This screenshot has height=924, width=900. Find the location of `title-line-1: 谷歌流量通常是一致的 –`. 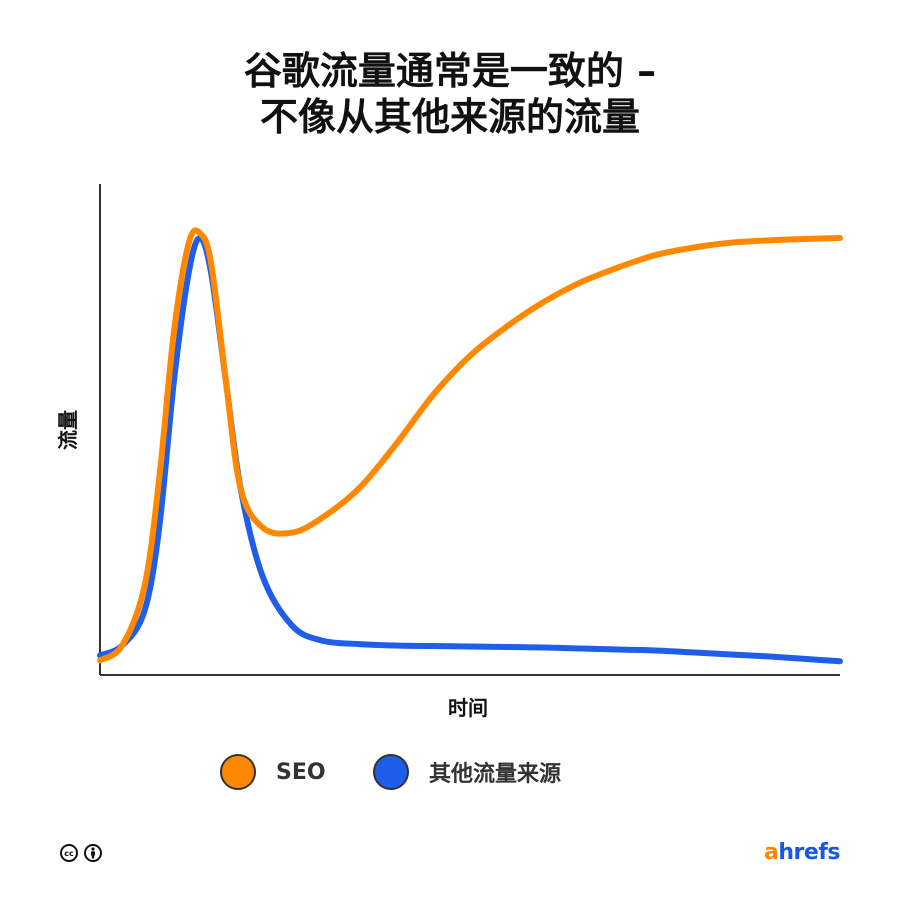

title-line-1: 谷歌流量通常是一致的 – is located at coordinates (450, 71).